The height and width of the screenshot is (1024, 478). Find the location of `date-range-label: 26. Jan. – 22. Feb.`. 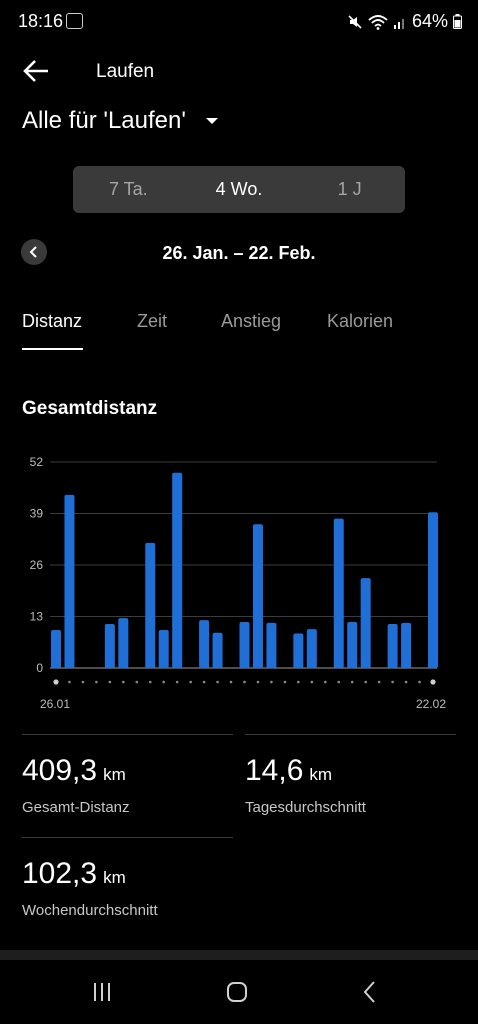

date-range-label: 26. Jan. – 22. Feb. is located at coordinates (239, 253).